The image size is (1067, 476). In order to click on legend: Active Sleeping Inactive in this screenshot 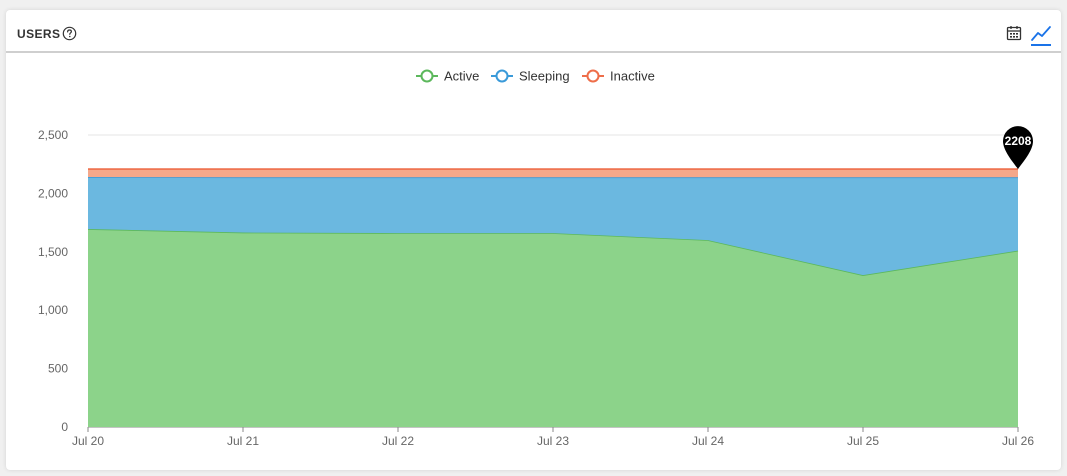, I will do `click(535, 76)`.